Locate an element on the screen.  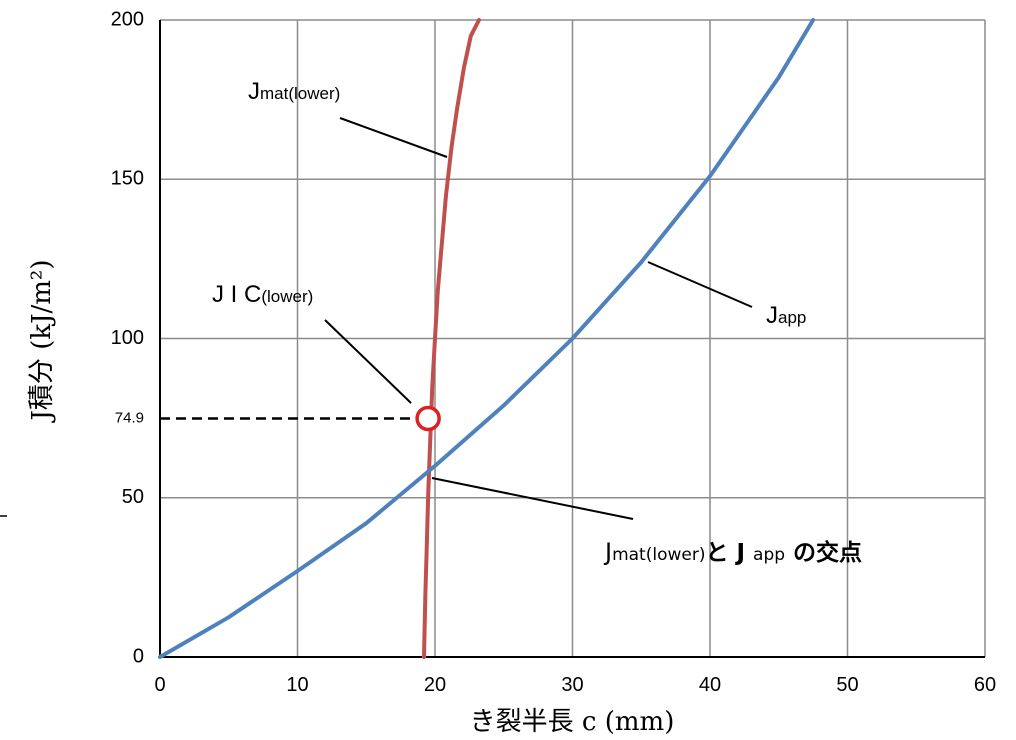
x-tick-label: 40 is located at coordinates (710, 685).